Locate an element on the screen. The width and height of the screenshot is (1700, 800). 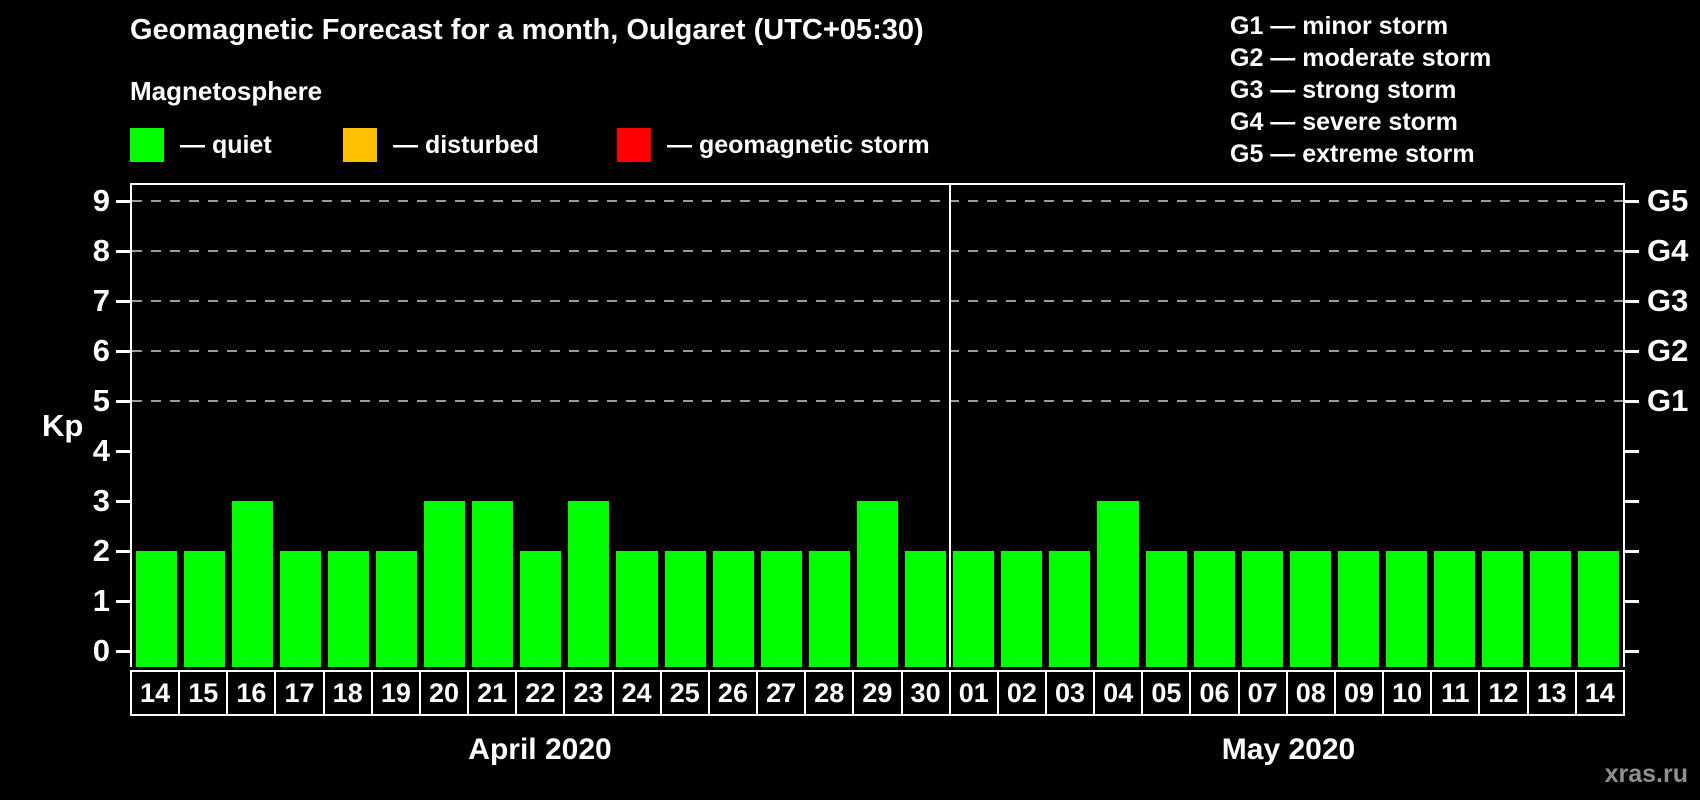
bar-day-08-may is located at coordinates (1310, 609).